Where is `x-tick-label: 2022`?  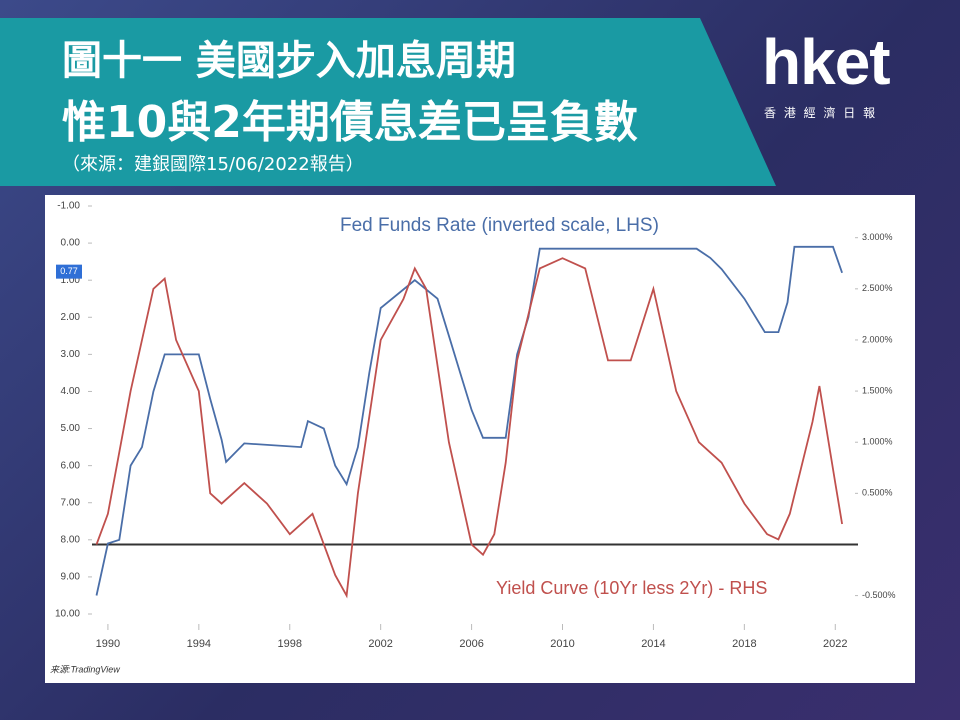 x-tick-label: 2022 is located at coordinates (835, 644).